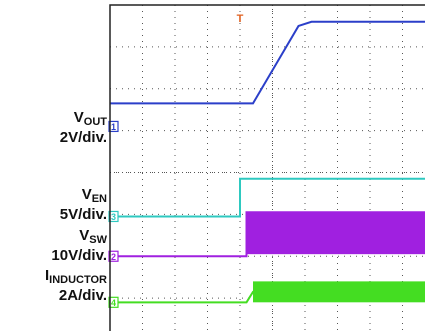 This screenshot has width=425, height=331. I want to click on vsw-trace, so click(267, 234).